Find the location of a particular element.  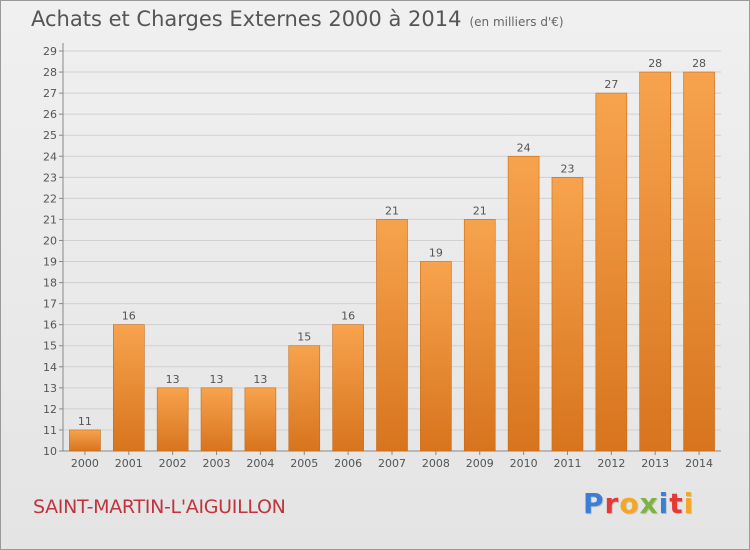

x-tick-label: 2003 is located at coordinates (217, 463).